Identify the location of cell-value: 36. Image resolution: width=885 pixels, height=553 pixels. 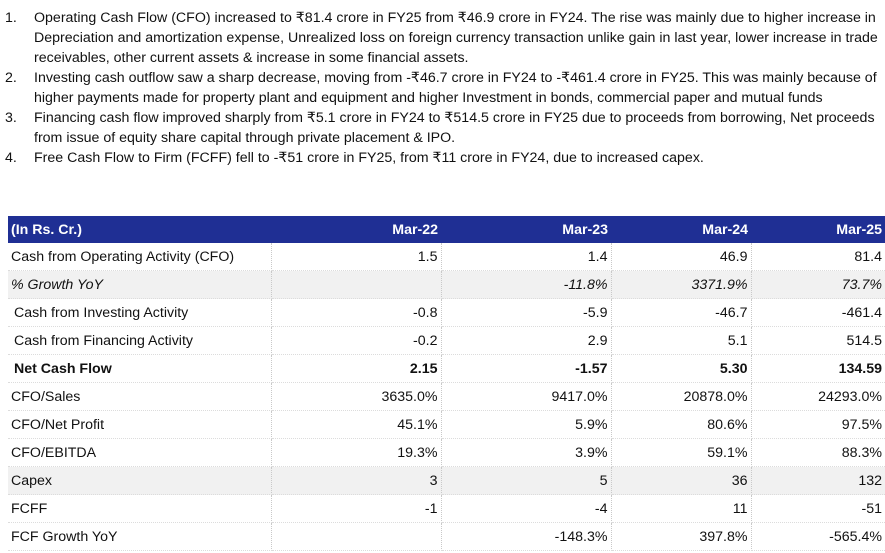
(681, 480).